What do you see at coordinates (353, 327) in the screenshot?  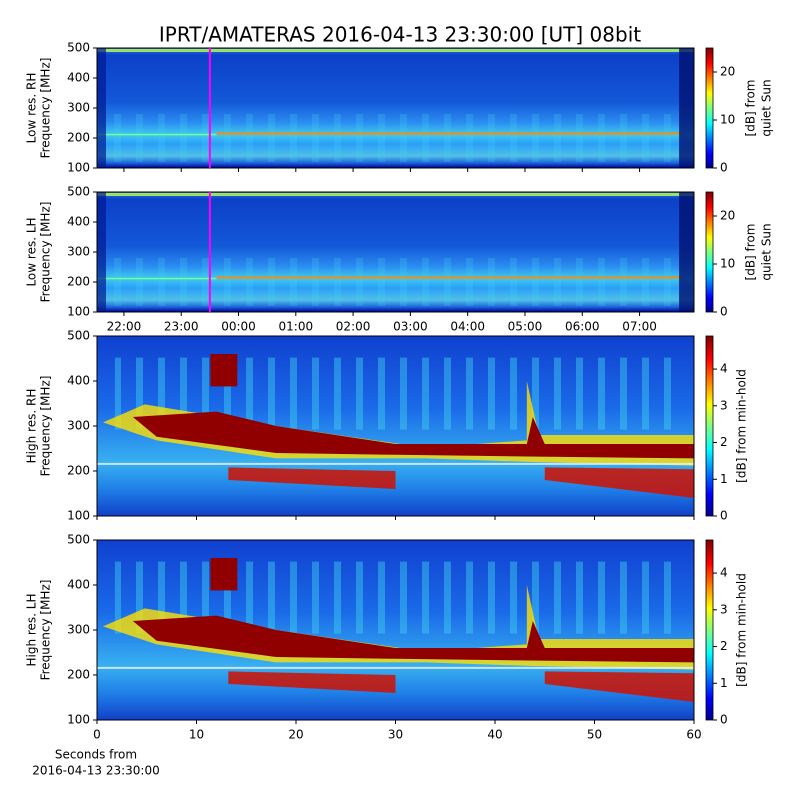 I see `x-tick-label: 02:00` at bounding box center [353, 327].